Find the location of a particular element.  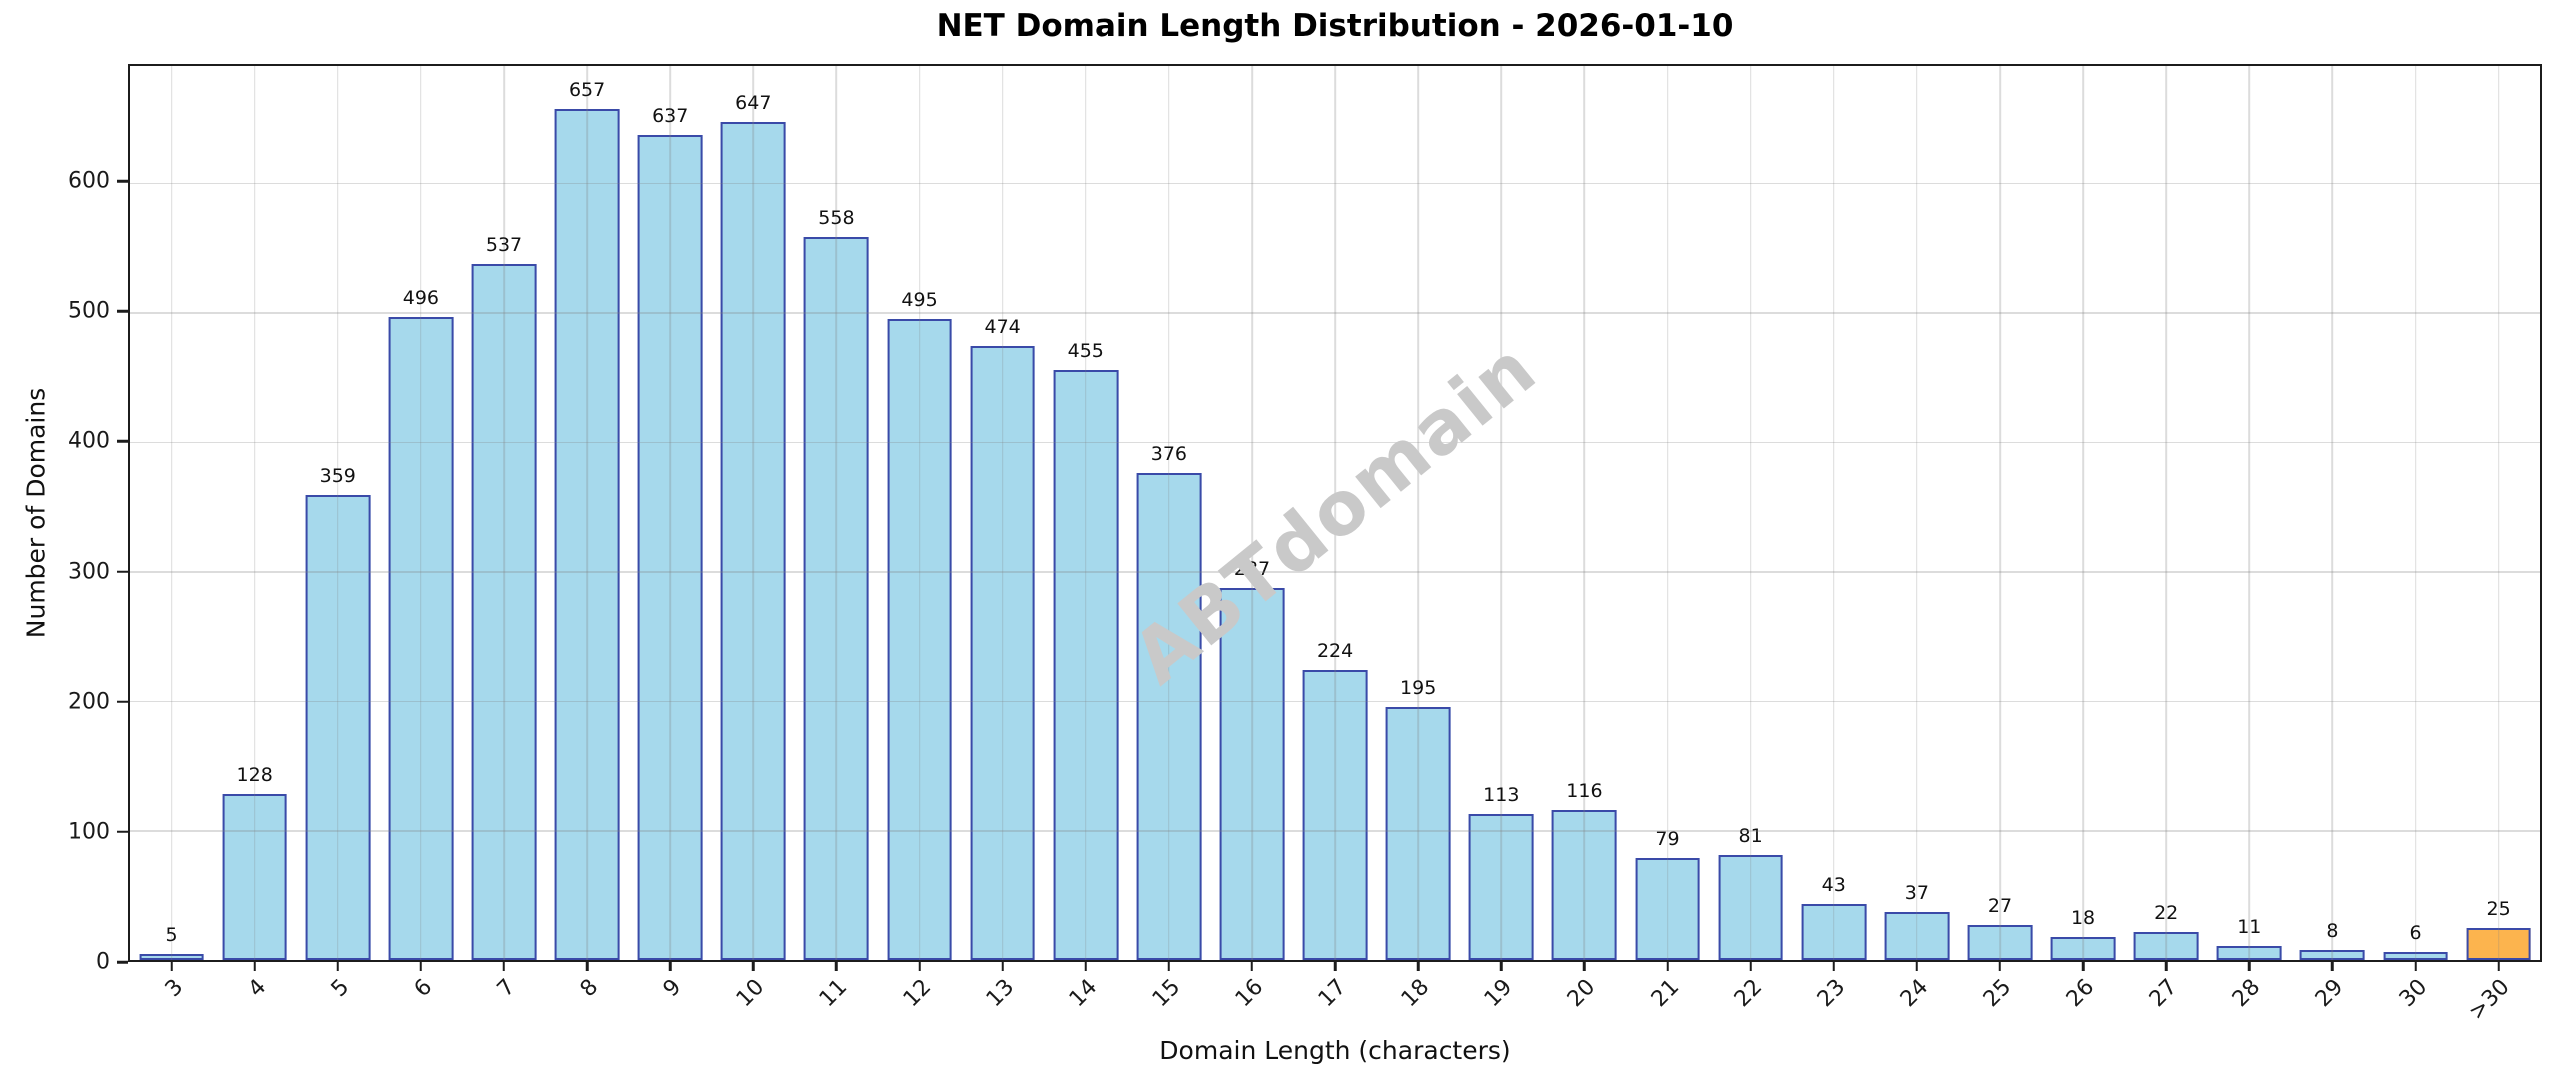

bar-slot: 25 >30 is located at coordinates (2498, 545).